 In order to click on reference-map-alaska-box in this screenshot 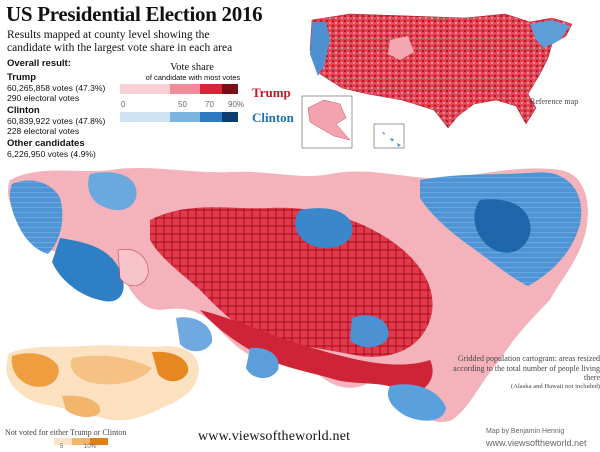, I will do `click(327, 122)`.